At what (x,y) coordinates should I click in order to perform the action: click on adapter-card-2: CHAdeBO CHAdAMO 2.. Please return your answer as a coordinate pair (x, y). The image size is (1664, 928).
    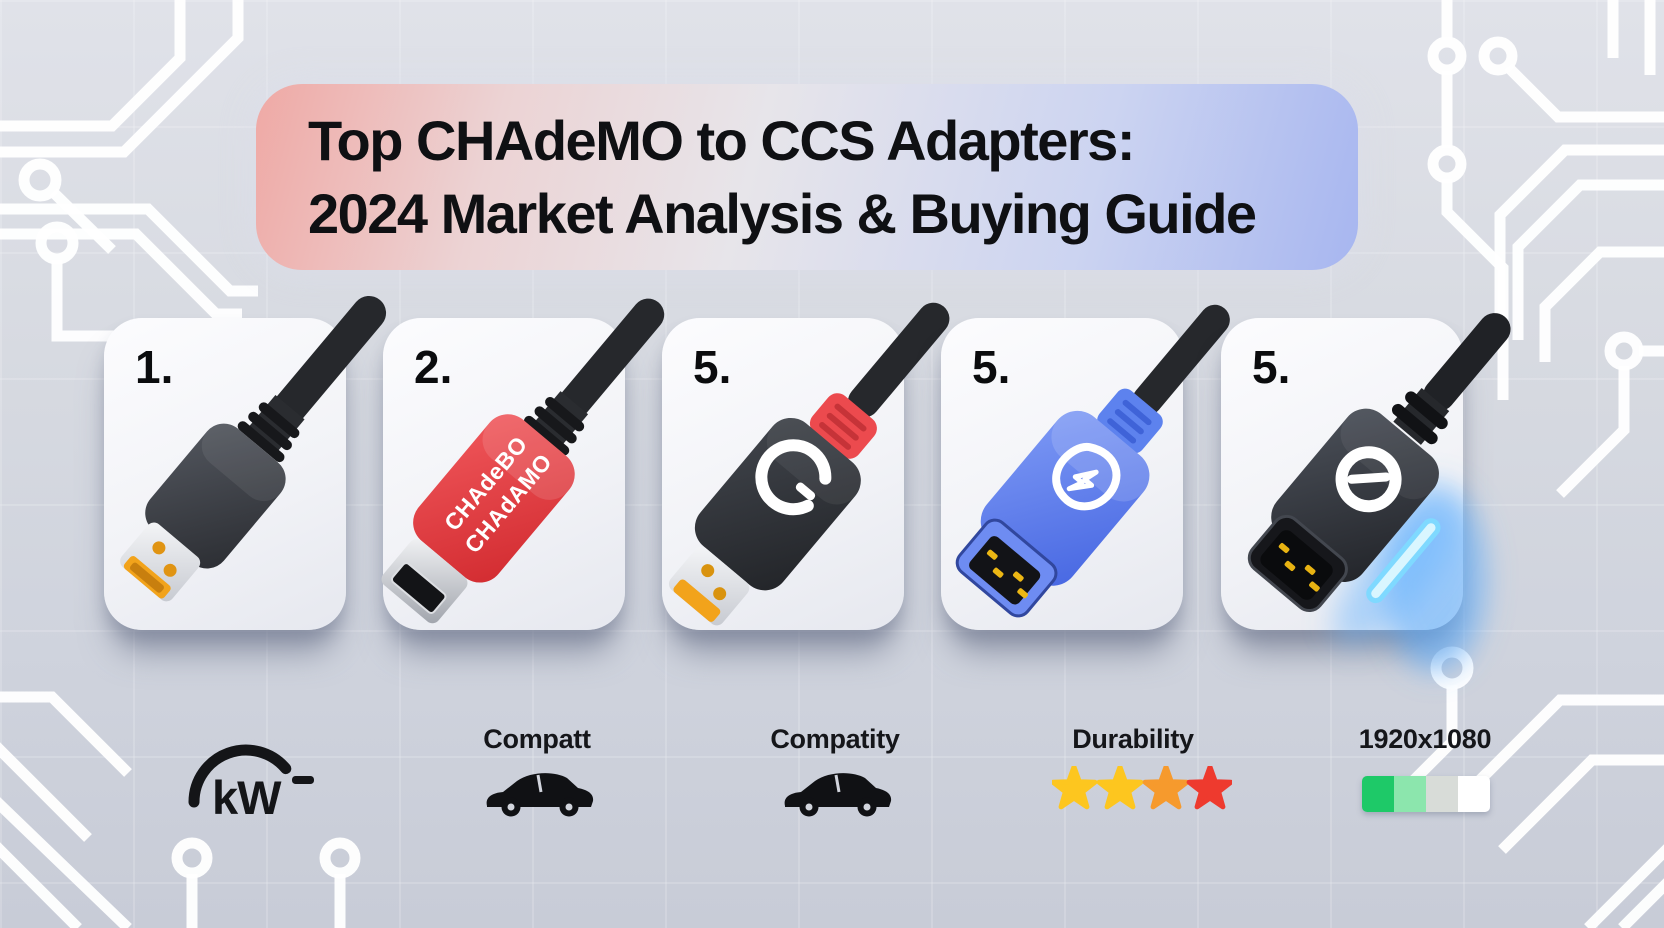
    Looking at the image, I should click on (523, 464).